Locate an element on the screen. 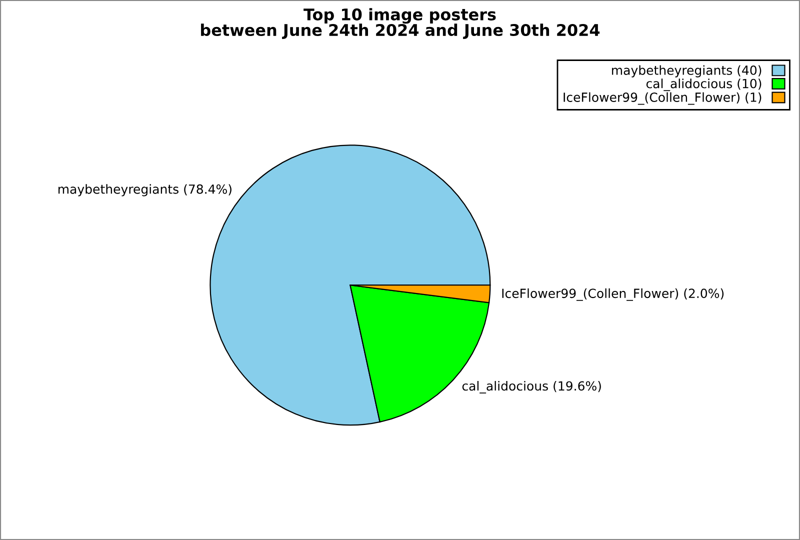 The height and width of the screenshot is (540, 800). data-label: cal_alidocious (19.6%) is located at coordinates (531, 387).